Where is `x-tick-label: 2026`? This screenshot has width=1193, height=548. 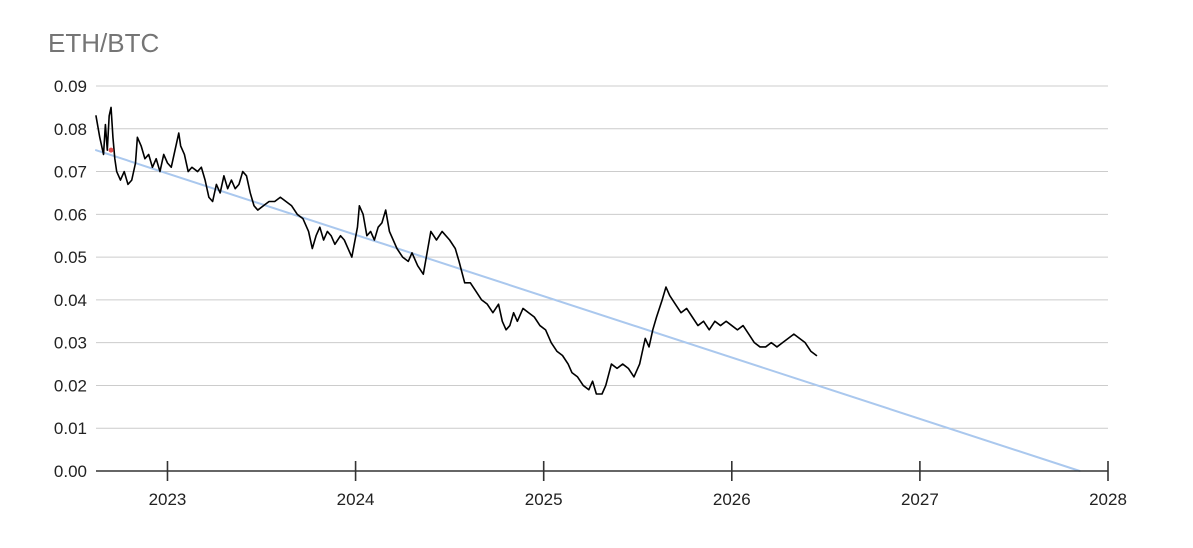
x-tick-label: 2026 is located at coordinates (732, 499).